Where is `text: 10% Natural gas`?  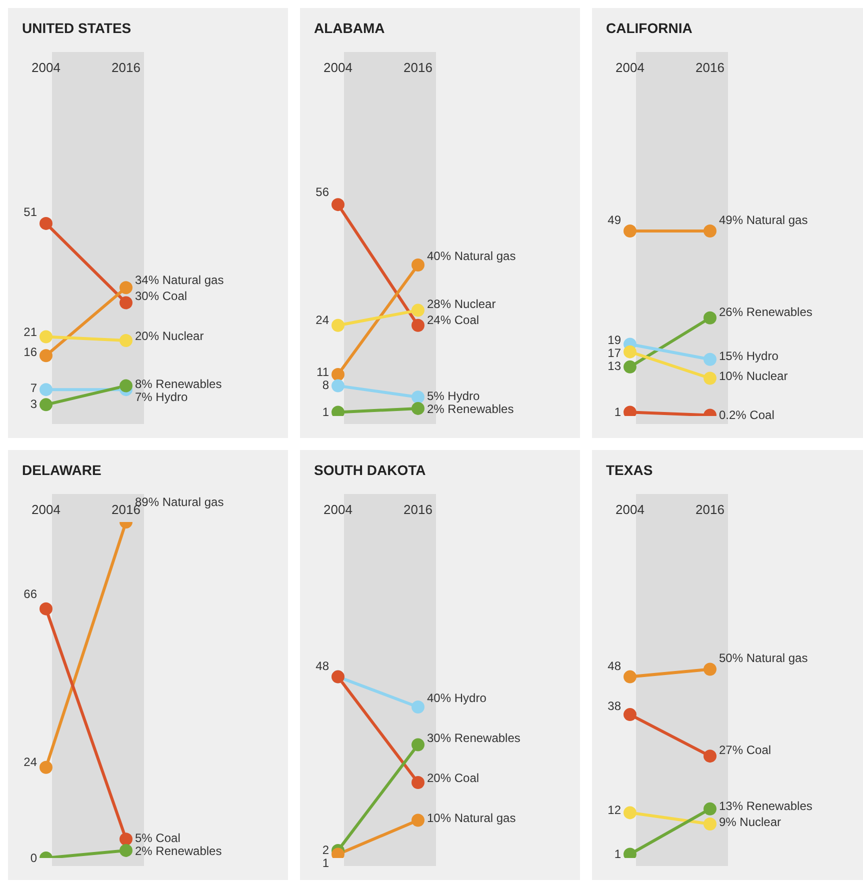 text: 10% Natural gas is located at coordinates (471, 818).